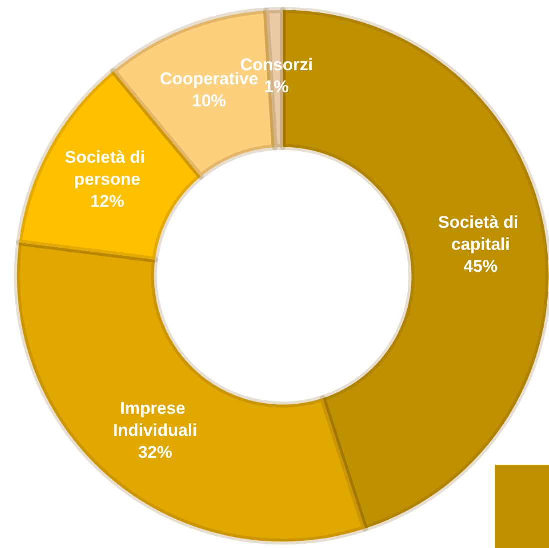 The image size is (549, 548). I want to click on data-label: 45%, so click(481, 266).